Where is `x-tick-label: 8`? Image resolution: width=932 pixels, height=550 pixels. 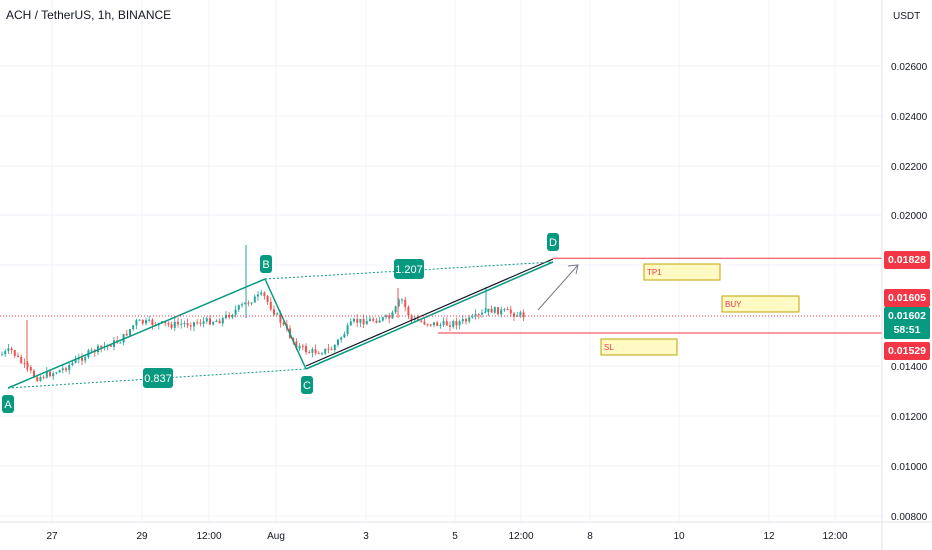 x-tick-label: 8 is located at coordinates (590, 536).